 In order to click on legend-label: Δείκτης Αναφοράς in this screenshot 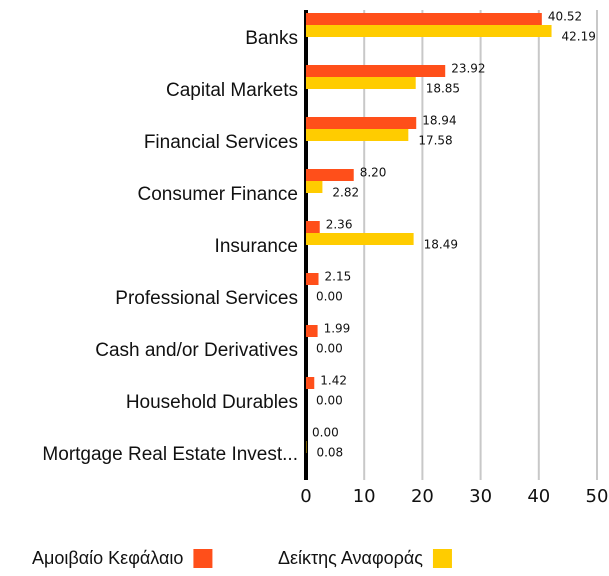, I will do `click(350, 558)`.